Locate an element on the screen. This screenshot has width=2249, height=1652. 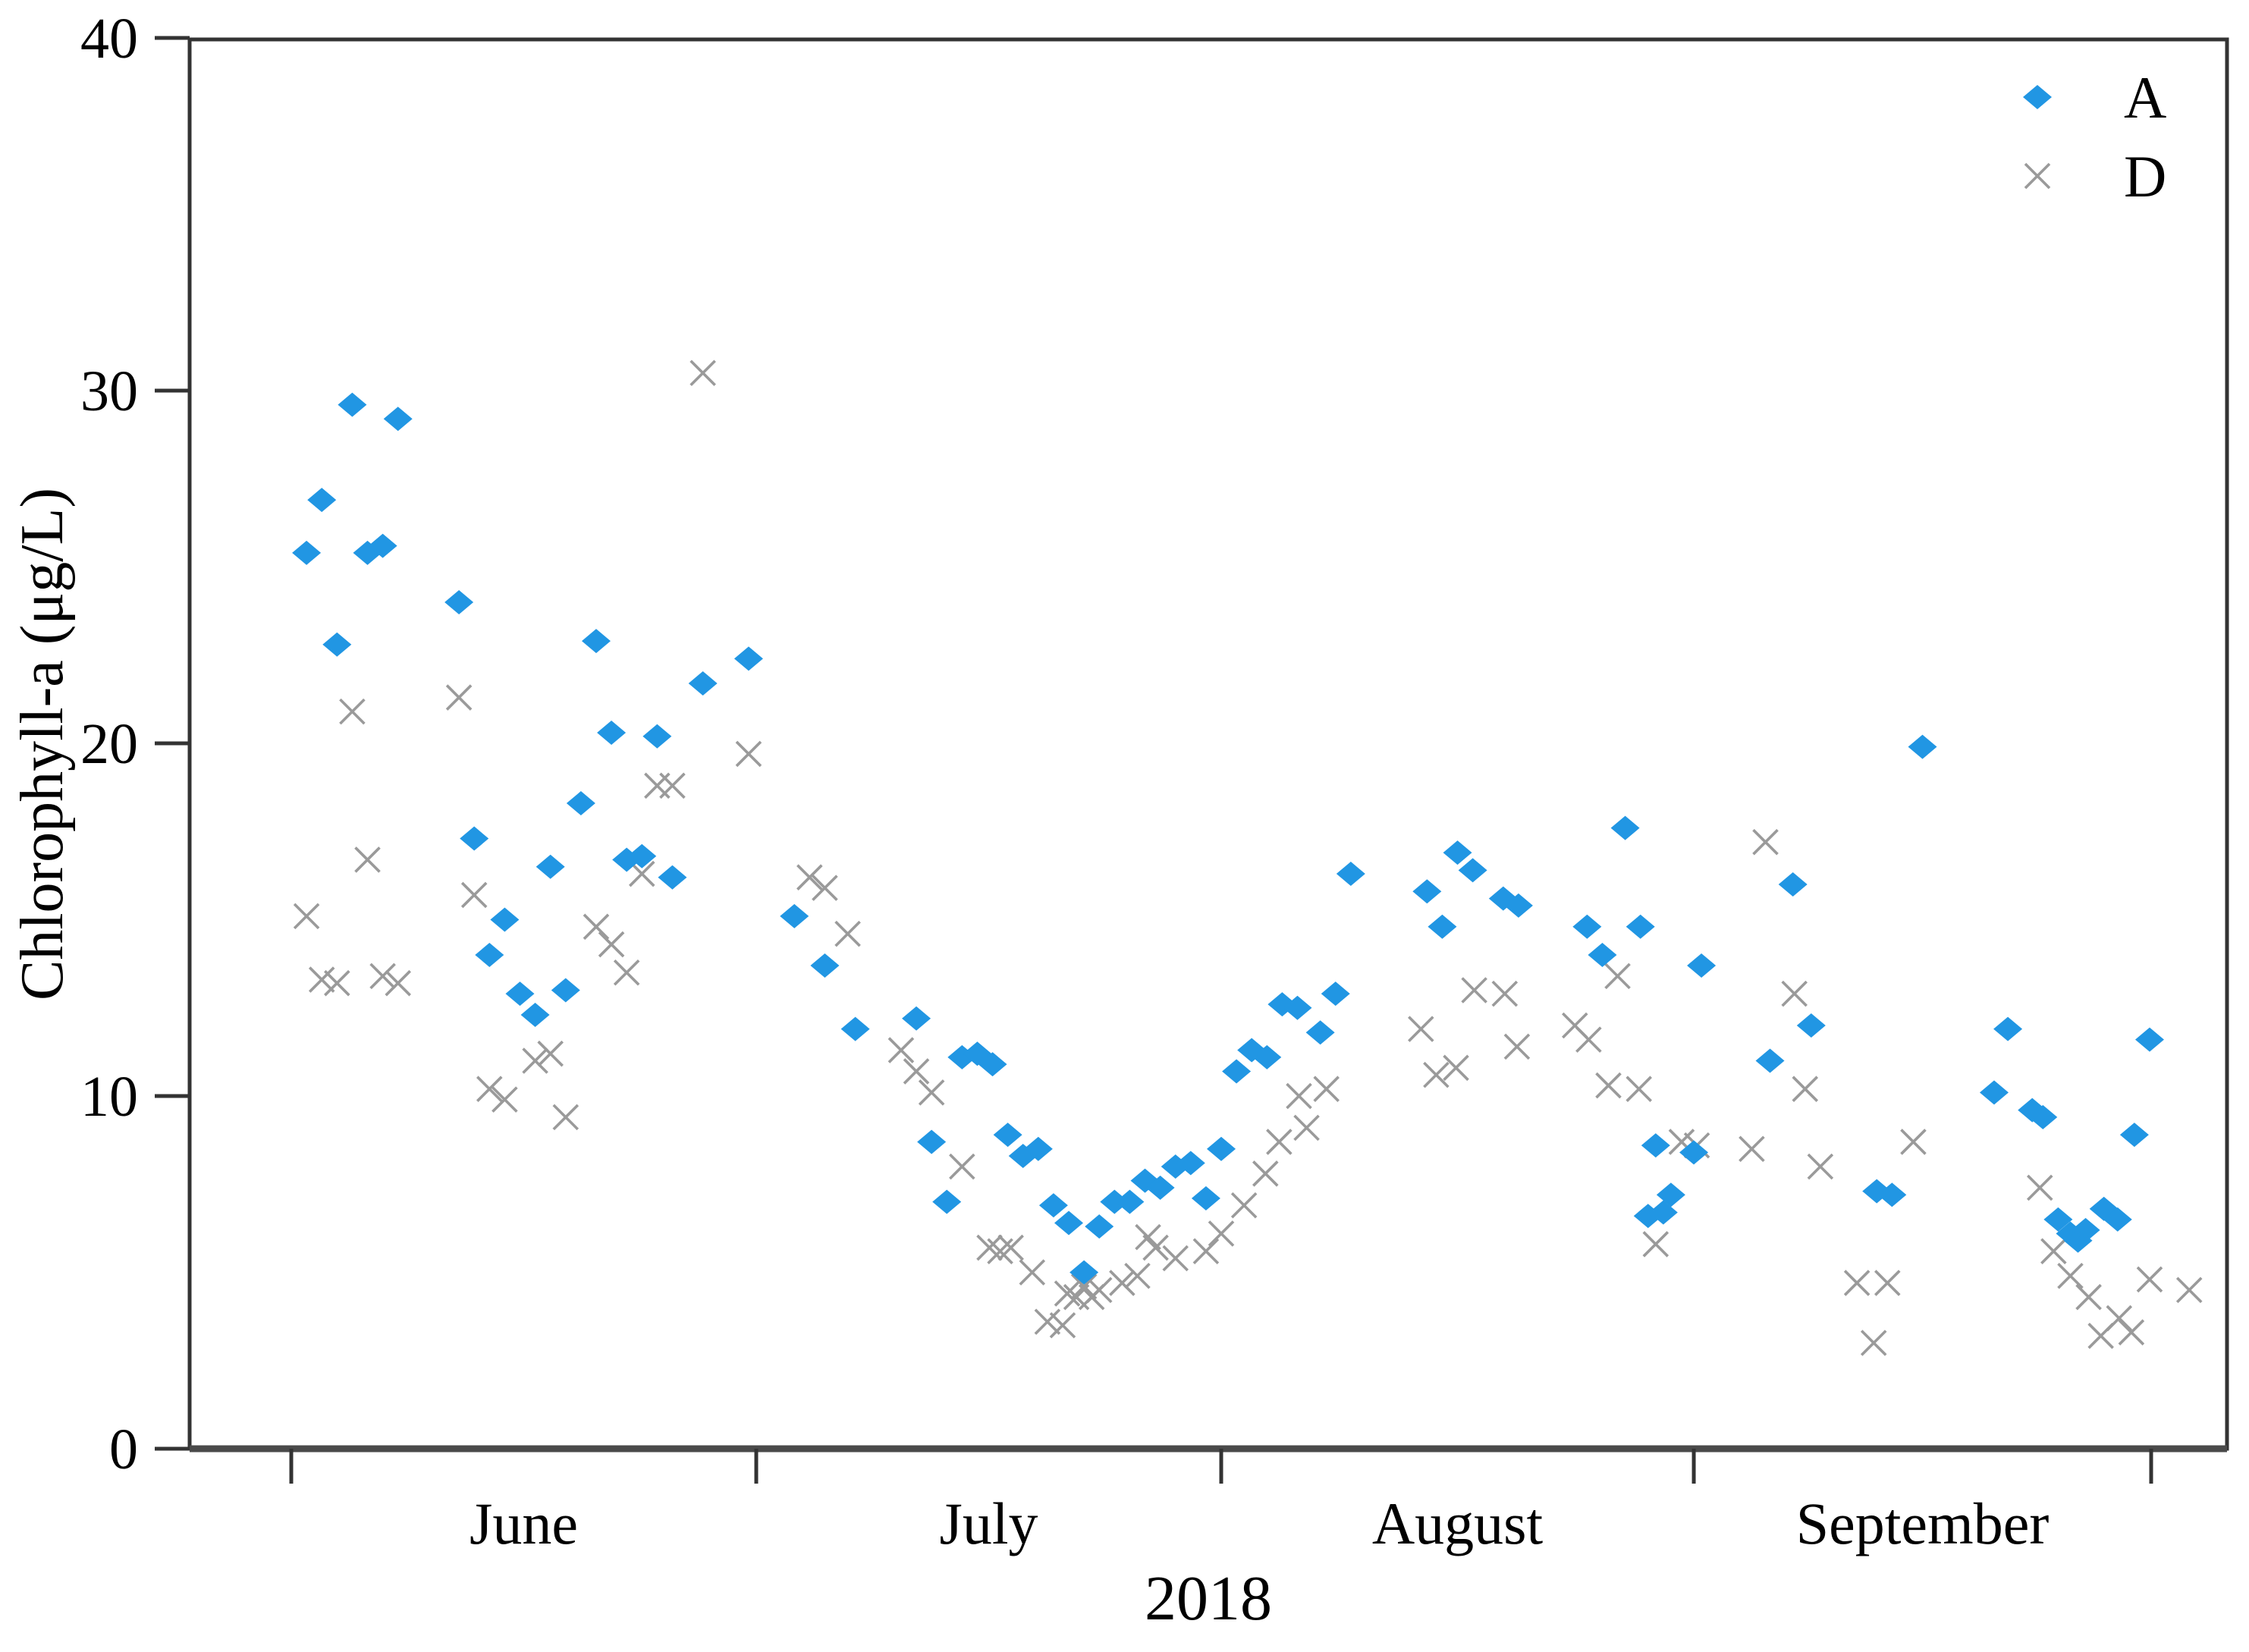
y-tick-label: 40 is located at coordinates (109, 39).